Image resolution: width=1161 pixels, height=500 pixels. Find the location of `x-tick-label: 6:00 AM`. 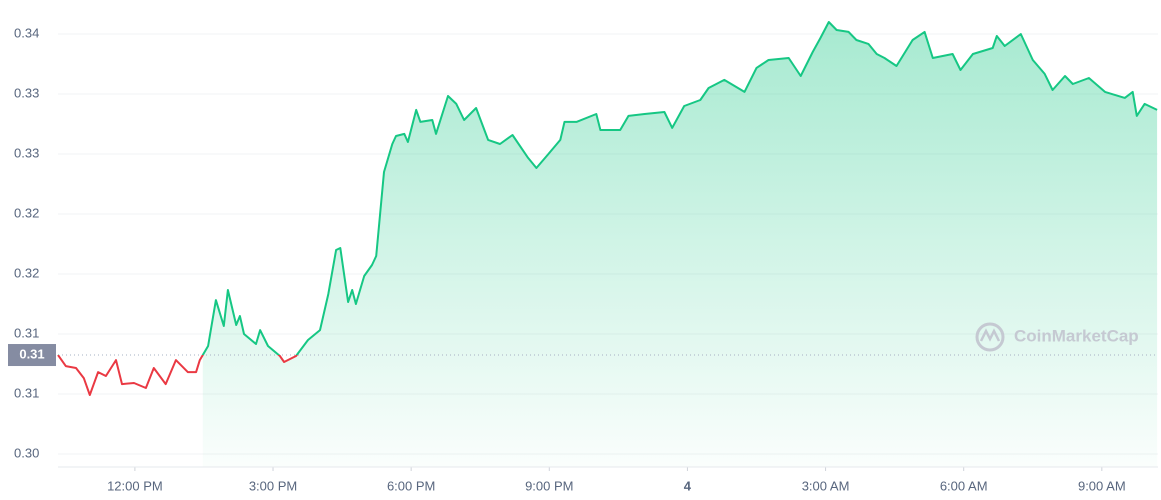

x-tick-label: 6:00 AM is located at coordinates (964, 485).